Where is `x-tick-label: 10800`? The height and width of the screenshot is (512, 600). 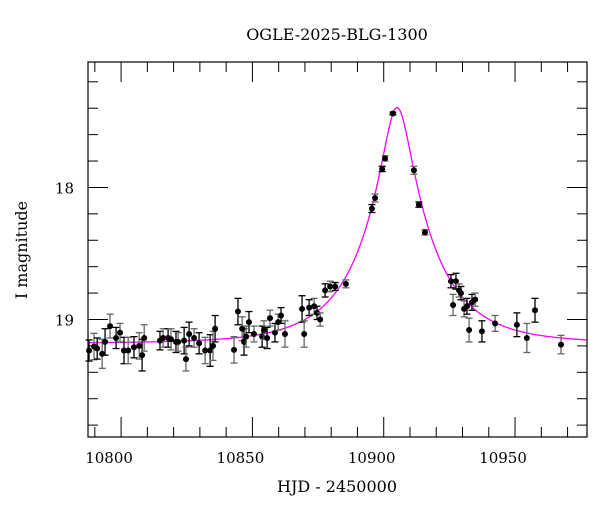 x-tick-label: 10800 is located at coordinates (109, 458).